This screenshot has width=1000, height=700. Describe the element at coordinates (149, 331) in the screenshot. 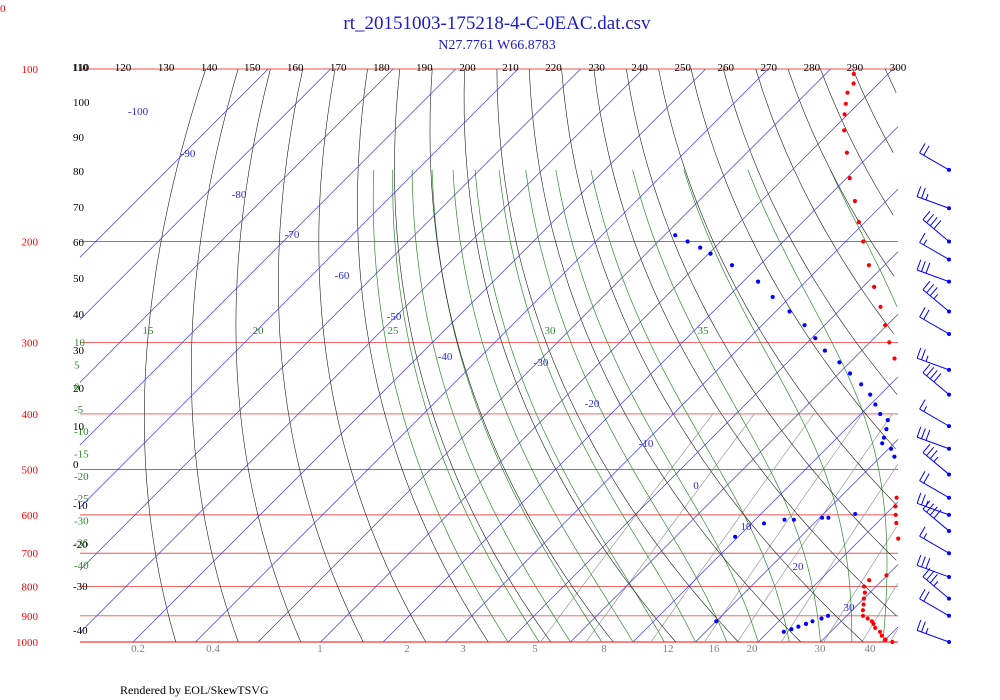

I see `moist-adiabat-label: 15` at that location.